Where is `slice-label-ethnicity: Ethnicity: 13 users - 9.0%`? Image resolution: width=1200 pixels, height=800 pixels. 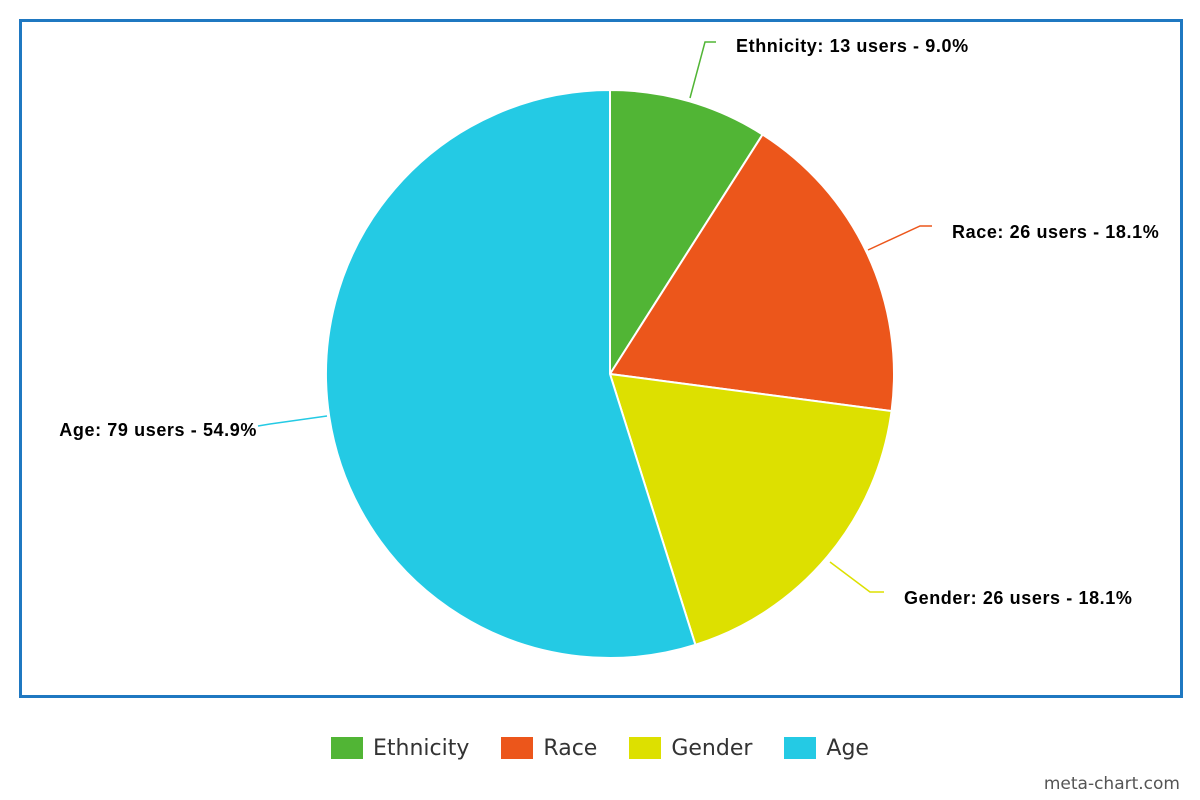
slice-label-ethnicity: Ethnicity: 13 users - 9.0% is located at coordinates (852, 46).